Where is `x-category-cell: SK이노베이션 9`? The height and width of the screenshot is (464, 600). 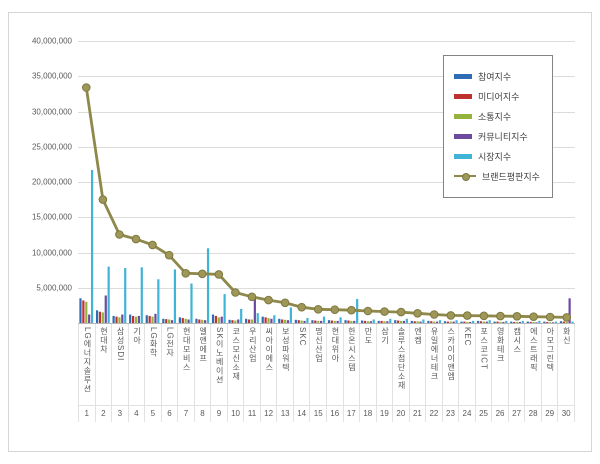 x-category-cell: SK이노베이션 9 is located at coordinates (219, 373).